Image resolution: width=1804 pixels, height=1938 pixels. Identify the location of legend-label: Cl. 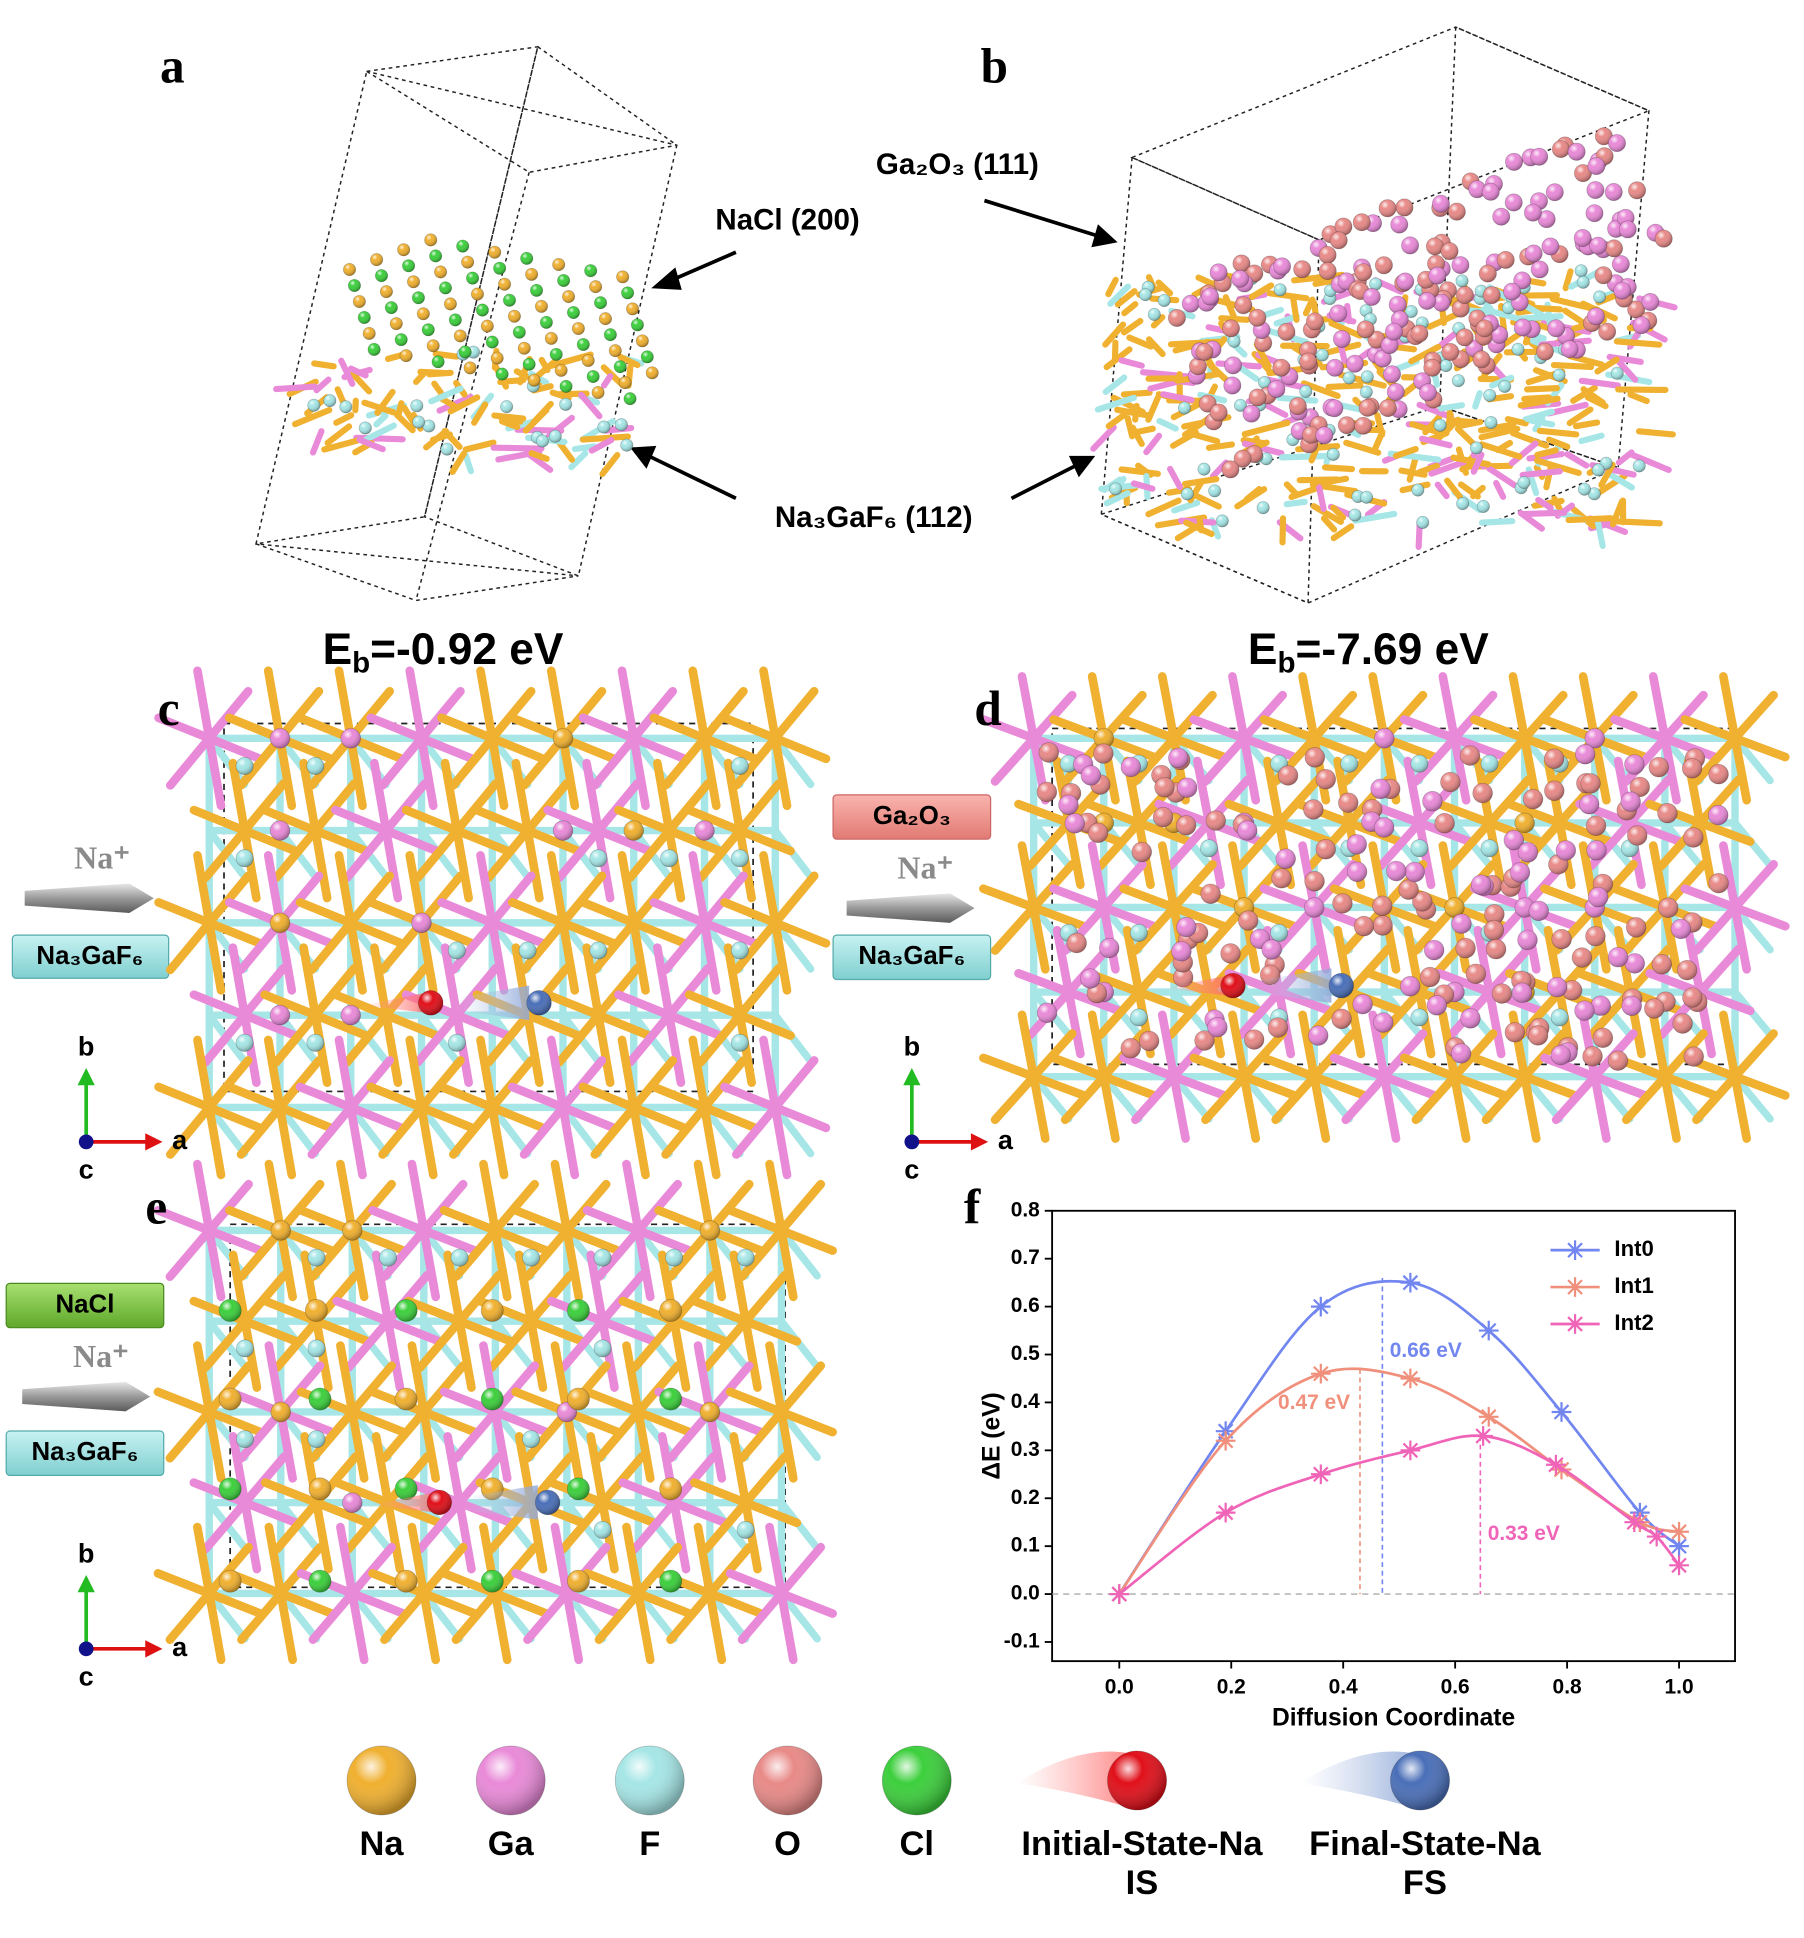
(917, 1844).